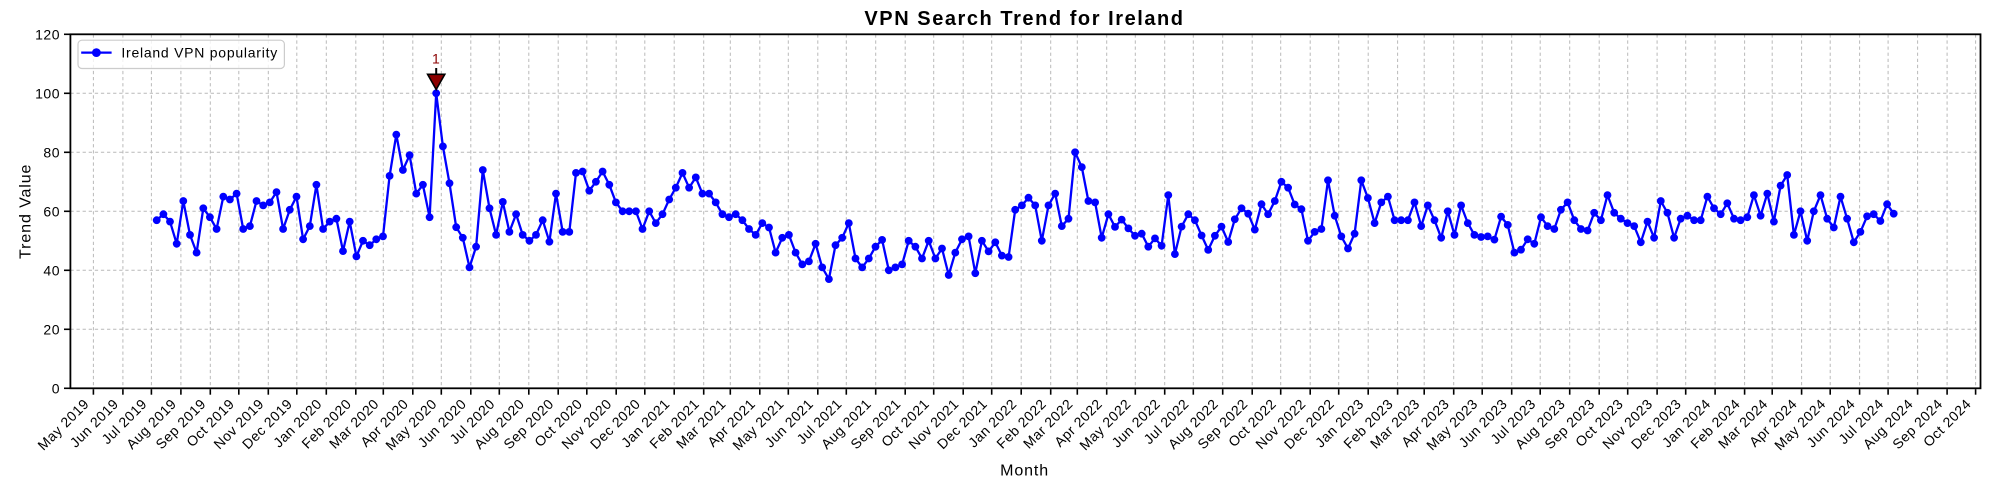 The width and height of the screenshot is (1990, 490). I want to click on svg-text: VPN Search Trend for Ireland, so click(1024, 19).